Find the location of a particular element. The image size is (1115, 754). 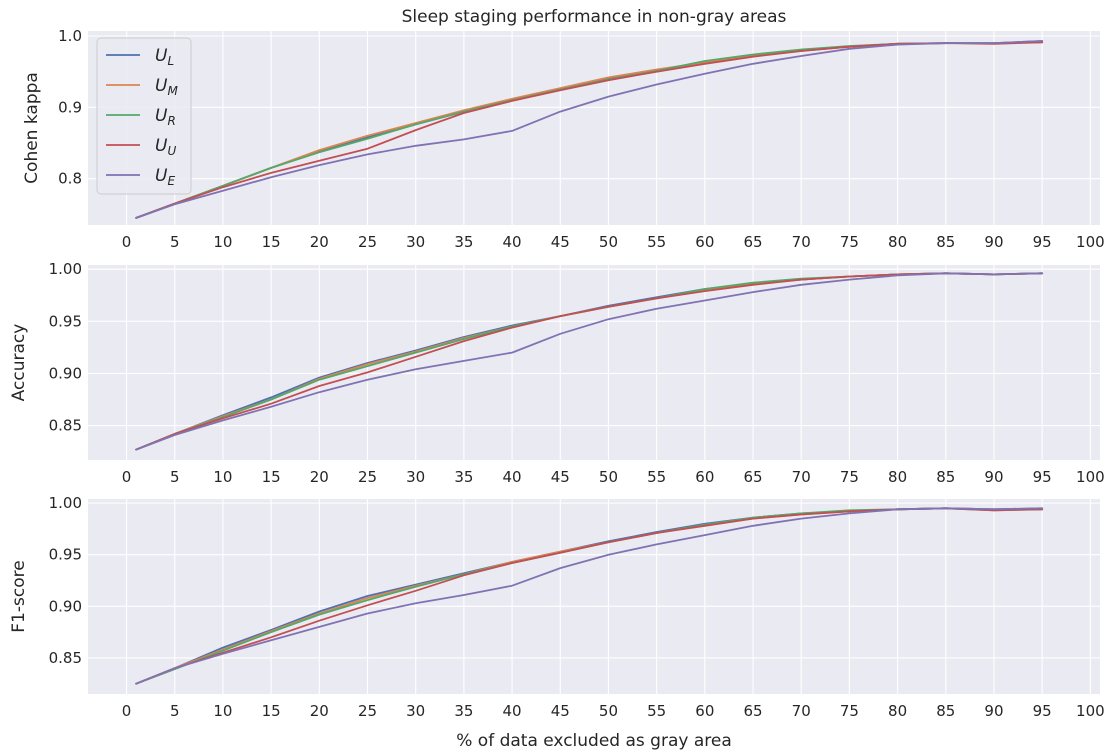

y-tick-label: 0.8 is located at coordinates (70, 179).